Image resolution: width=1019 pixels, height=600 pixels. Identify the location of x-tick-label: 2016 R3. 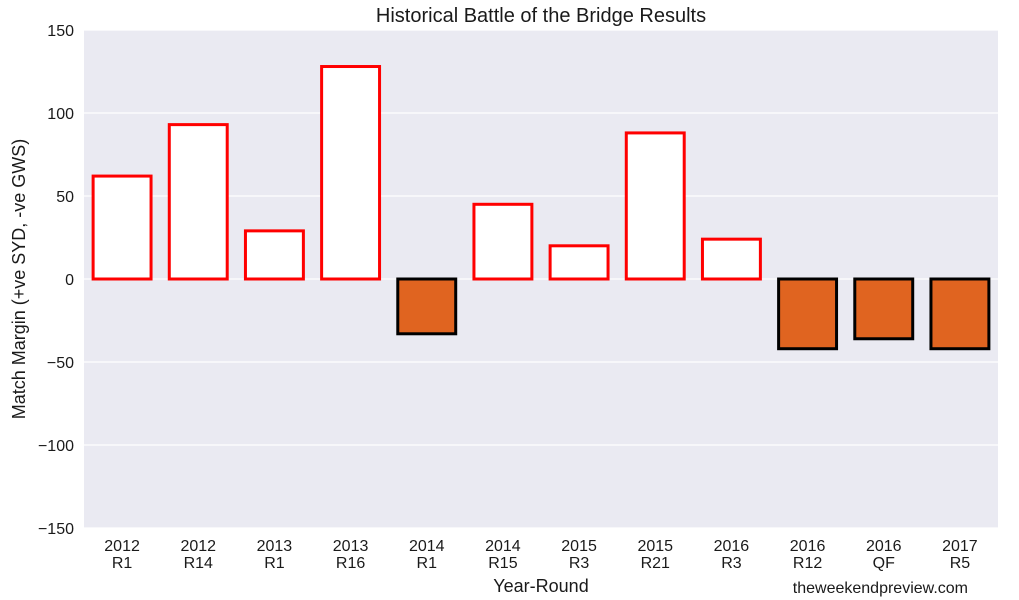
(732, 555).